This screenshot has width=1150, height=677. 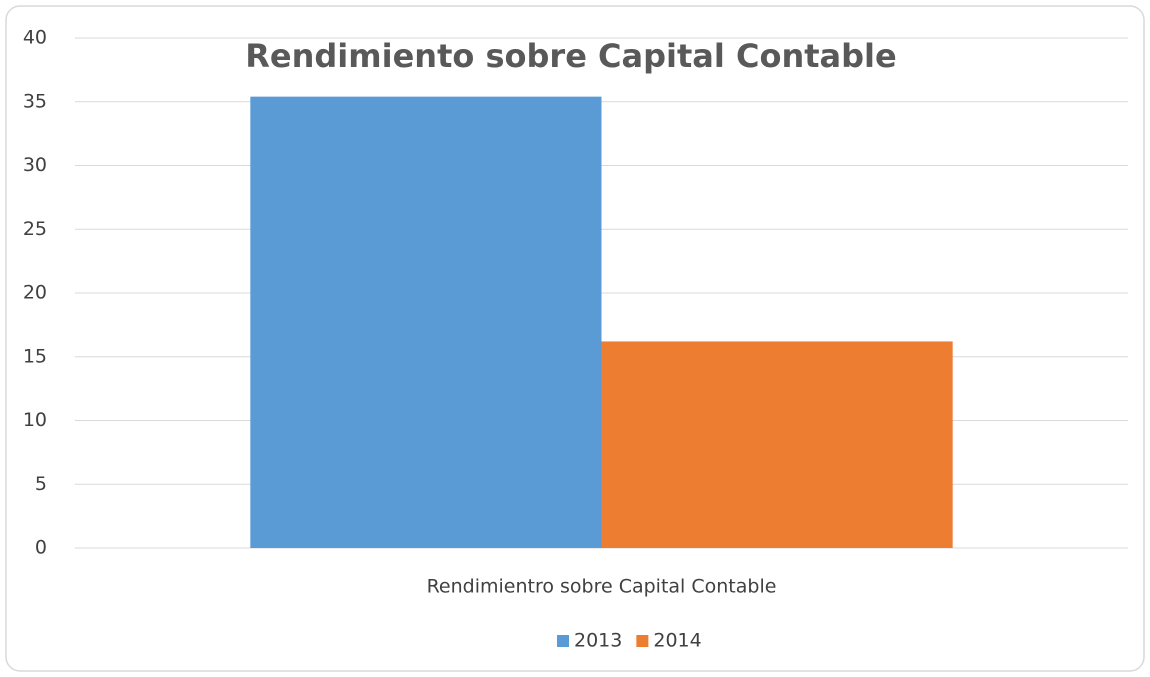 What do you see at coordinates (35, 229) in the screenshot?
I see `y-tick-label: 25` at bounding box center [35, 229].